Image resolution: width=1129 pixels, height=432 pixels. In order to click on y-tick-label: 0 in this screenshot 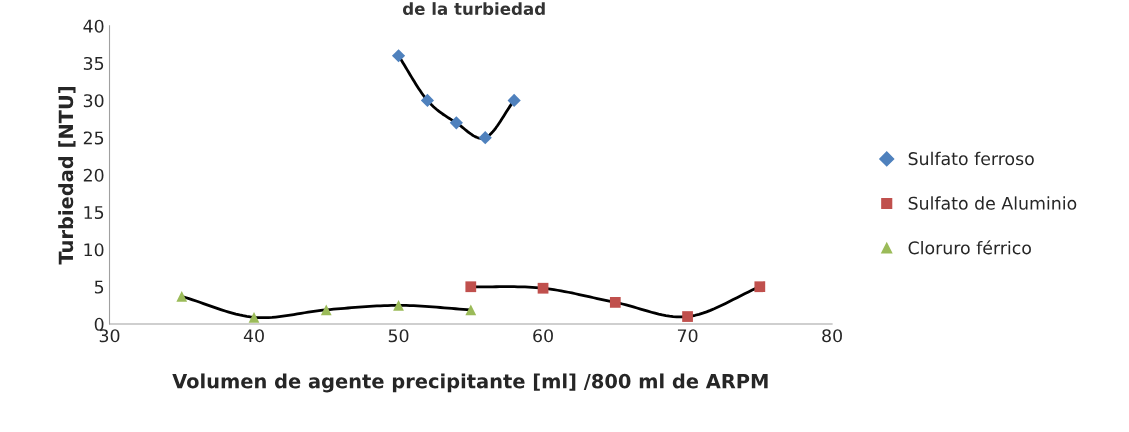, I will do `click(99, 324)`.